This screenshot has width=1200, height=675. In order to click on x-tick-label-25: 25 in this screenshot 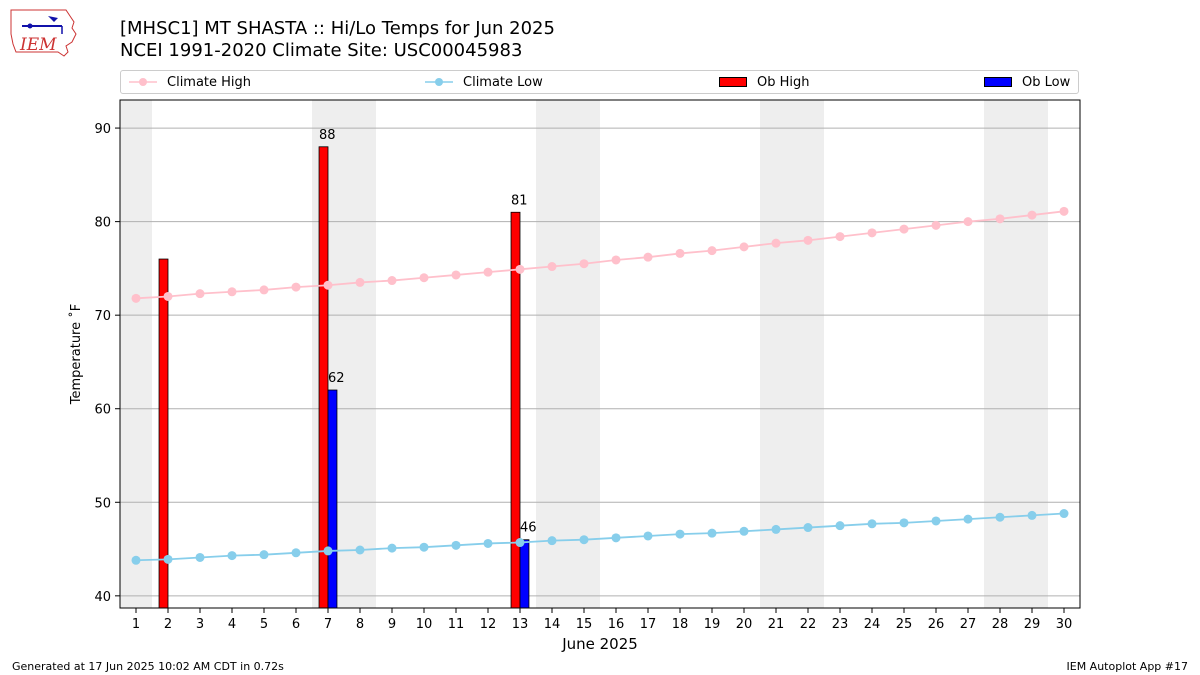, I will do `click(904, 624)`.